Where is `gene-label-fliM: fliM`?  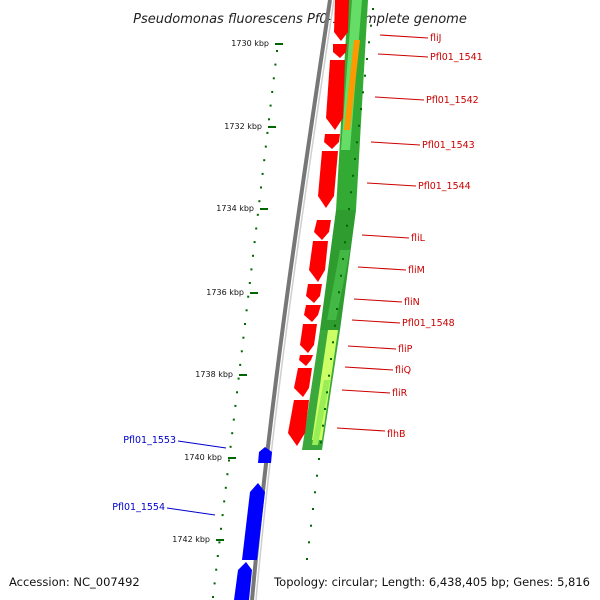
gene-label-fliM: fliM is located at coordinates (416, 270).